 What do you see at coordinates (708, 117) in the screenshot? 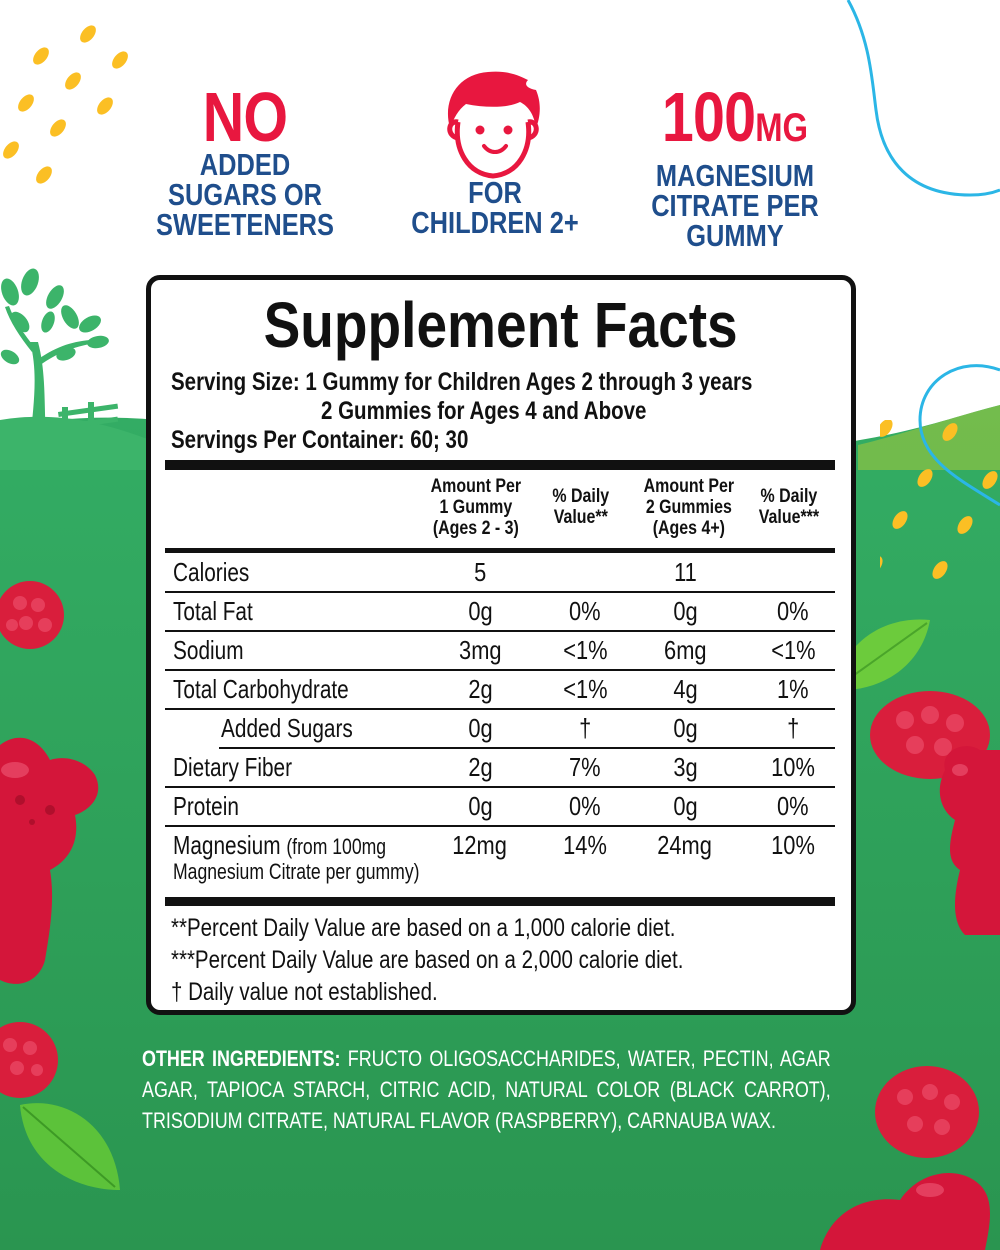
I see `badge-mg-big: 100` at bounding box center [708, 117].